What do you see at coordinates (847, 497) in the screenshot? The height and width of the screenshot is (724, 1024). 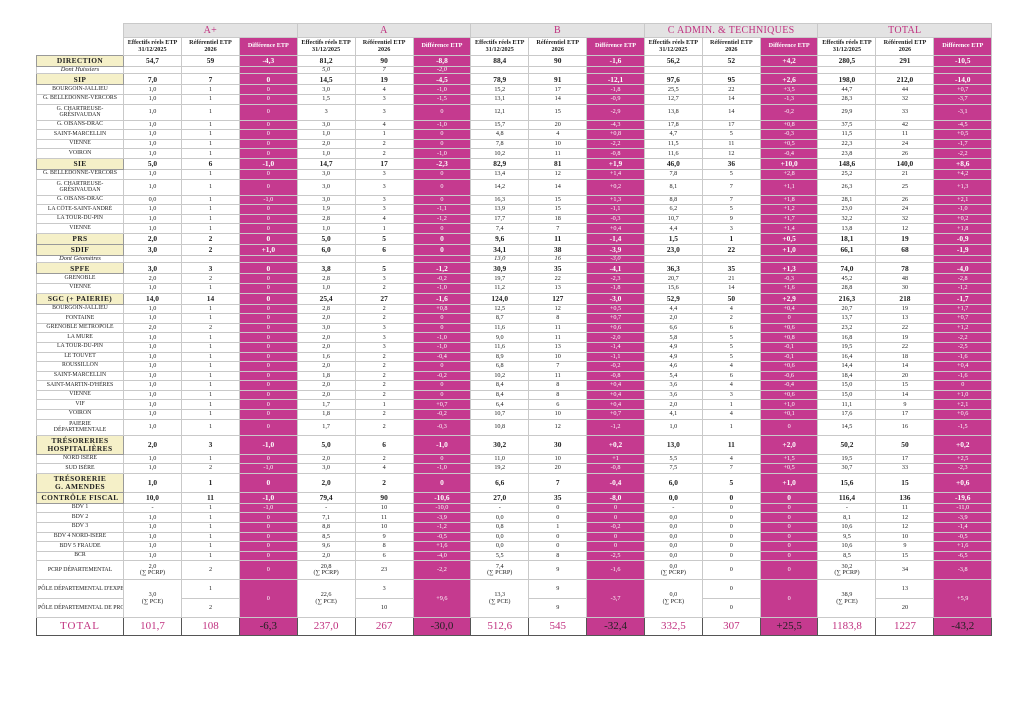 I see `cell-value: 116,4` at bounding box center [847, 497].